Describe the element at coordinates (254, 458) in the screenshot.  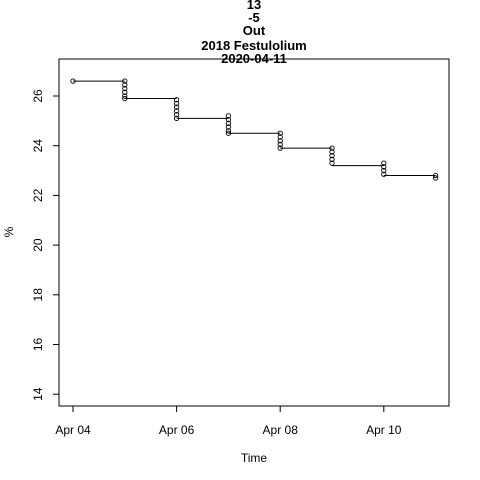
I see `x-axis-label: Time` at that location.